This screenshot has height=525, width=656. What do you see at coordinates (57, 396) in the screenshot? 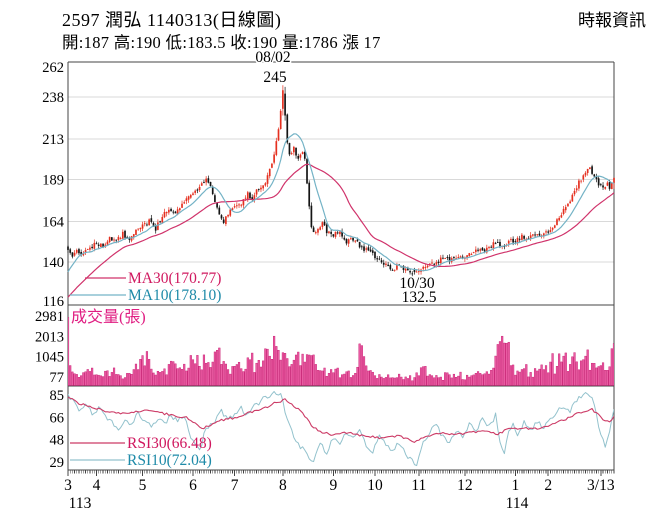
I see `svg-text: 85` at bounding box center [57, 396].